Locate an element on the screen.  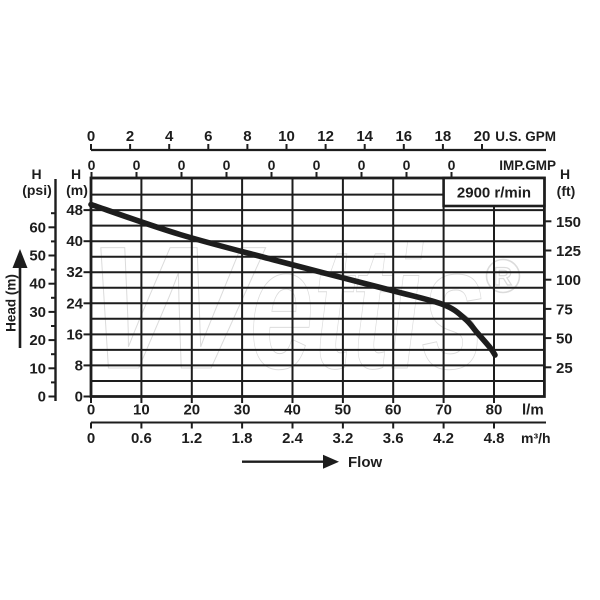
svg-text: R is located at coordinates (503, 277).